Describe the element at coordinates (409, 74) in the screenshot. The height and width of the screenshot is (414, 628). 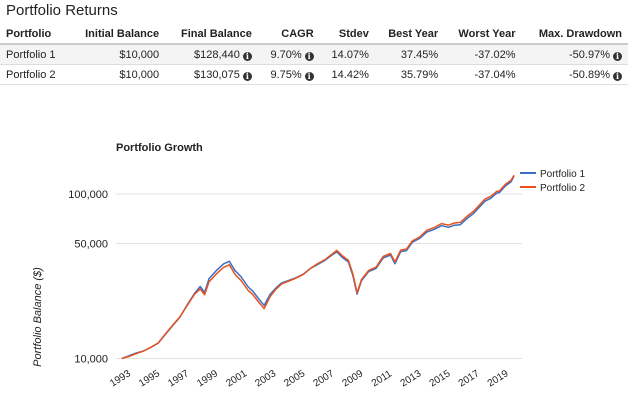
I see `cell-best-year: 35.79%` at that location.